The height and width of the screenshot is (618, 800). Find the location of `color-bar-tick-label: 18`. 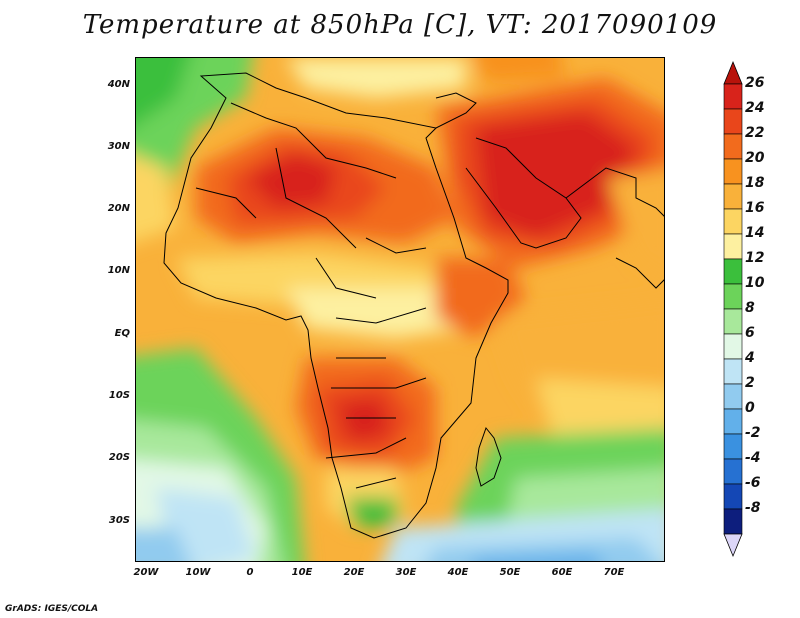

color-bar-tick-label: 18 is located at coordinates (755, 183).